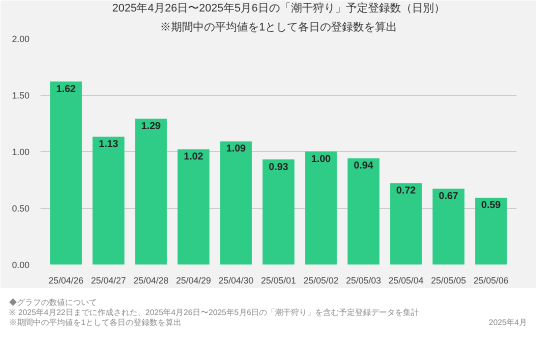  What do you see at coordinates (507, 323) in the screenshot?
I see `text: 2025年4月` at bounding box center [507, 323].